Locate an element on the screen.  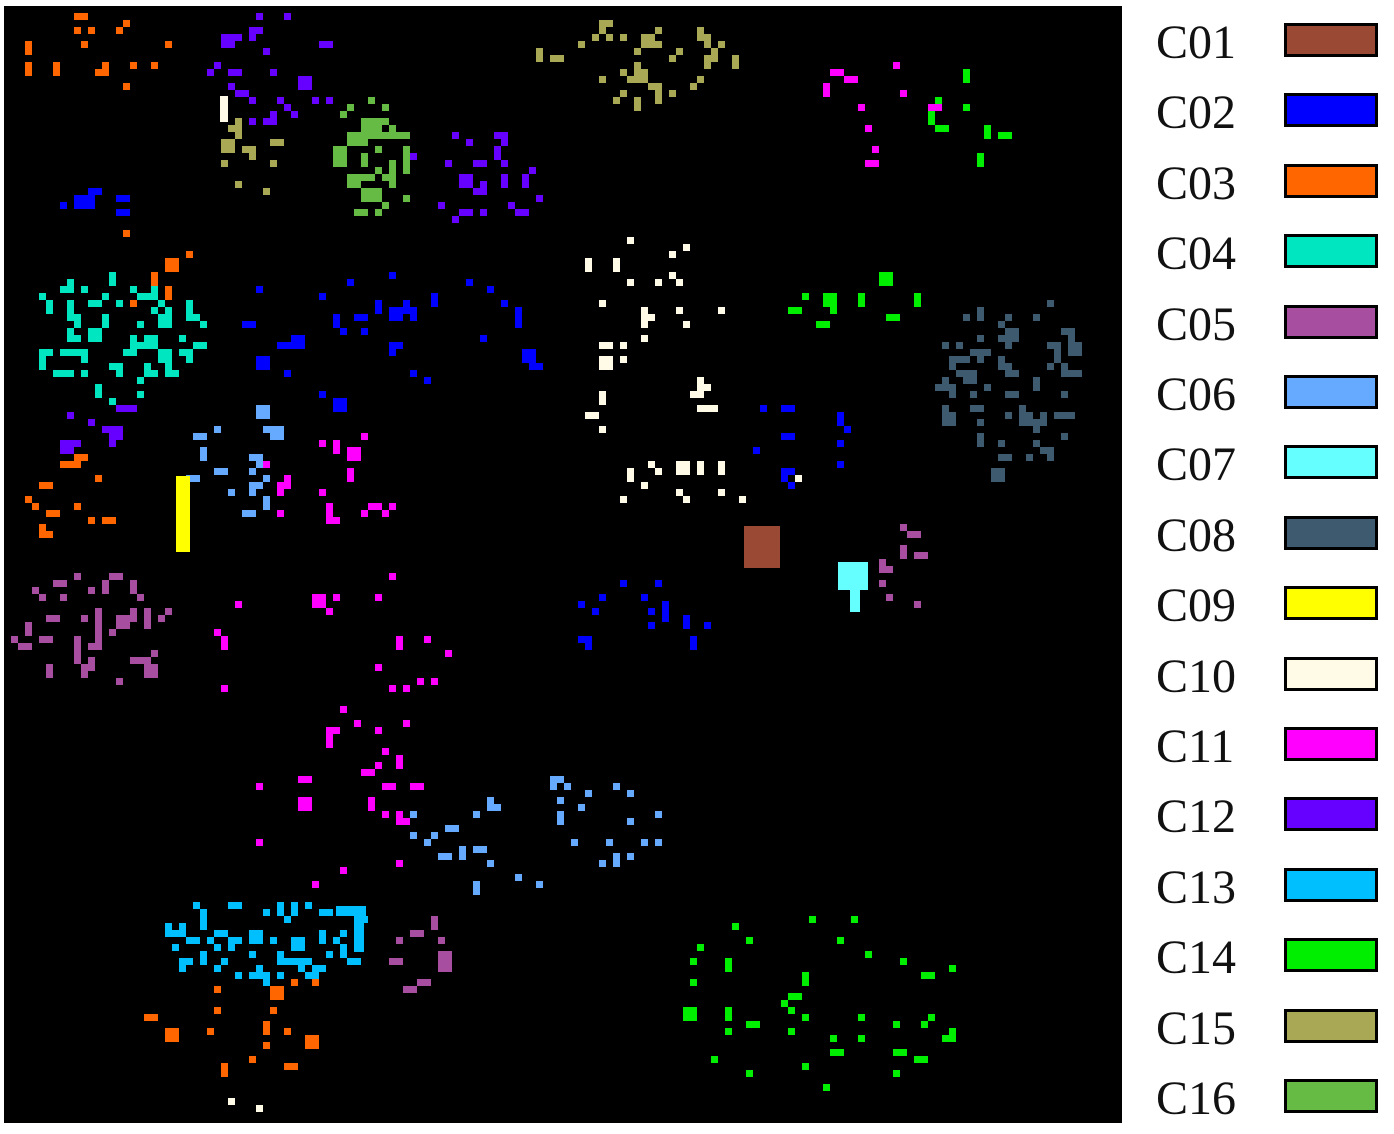
legend-item-c15: C15 is located at coordinates (1262, 1029).